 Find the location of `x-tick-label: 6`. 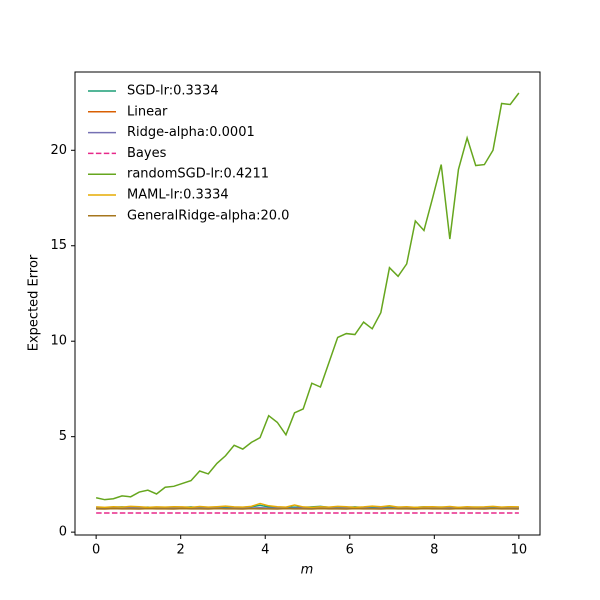

x-tick-label: 6 is located at coordinates (350, 550).